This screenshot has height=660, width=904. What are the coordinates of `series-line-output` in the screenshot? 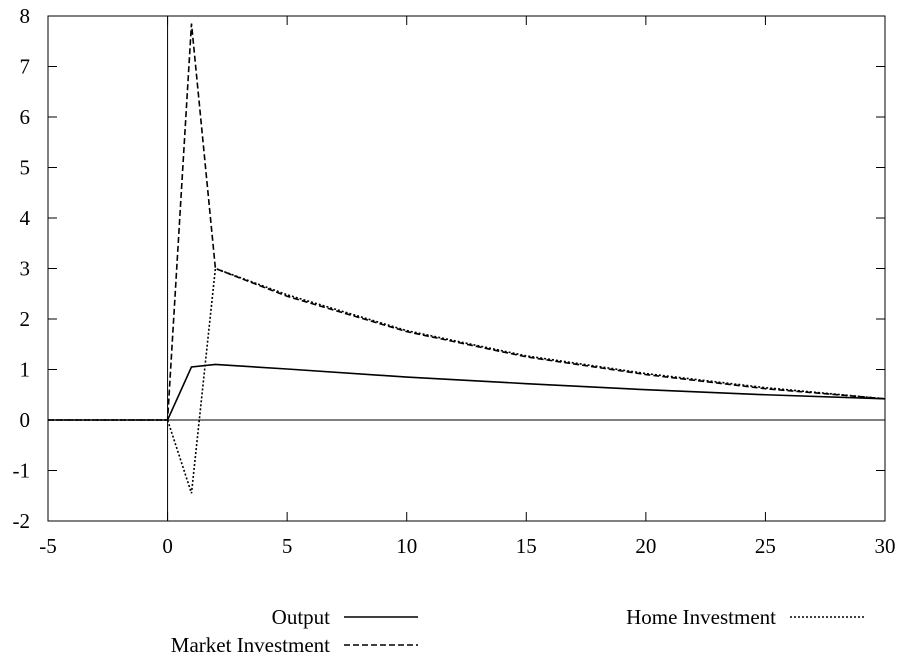 It's located at (467, 392).